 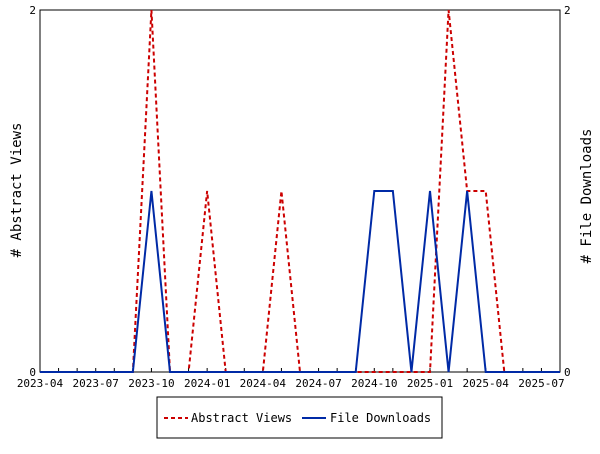 I want to click on x-tick-label: 2023-04, so click(x=40, y=383).